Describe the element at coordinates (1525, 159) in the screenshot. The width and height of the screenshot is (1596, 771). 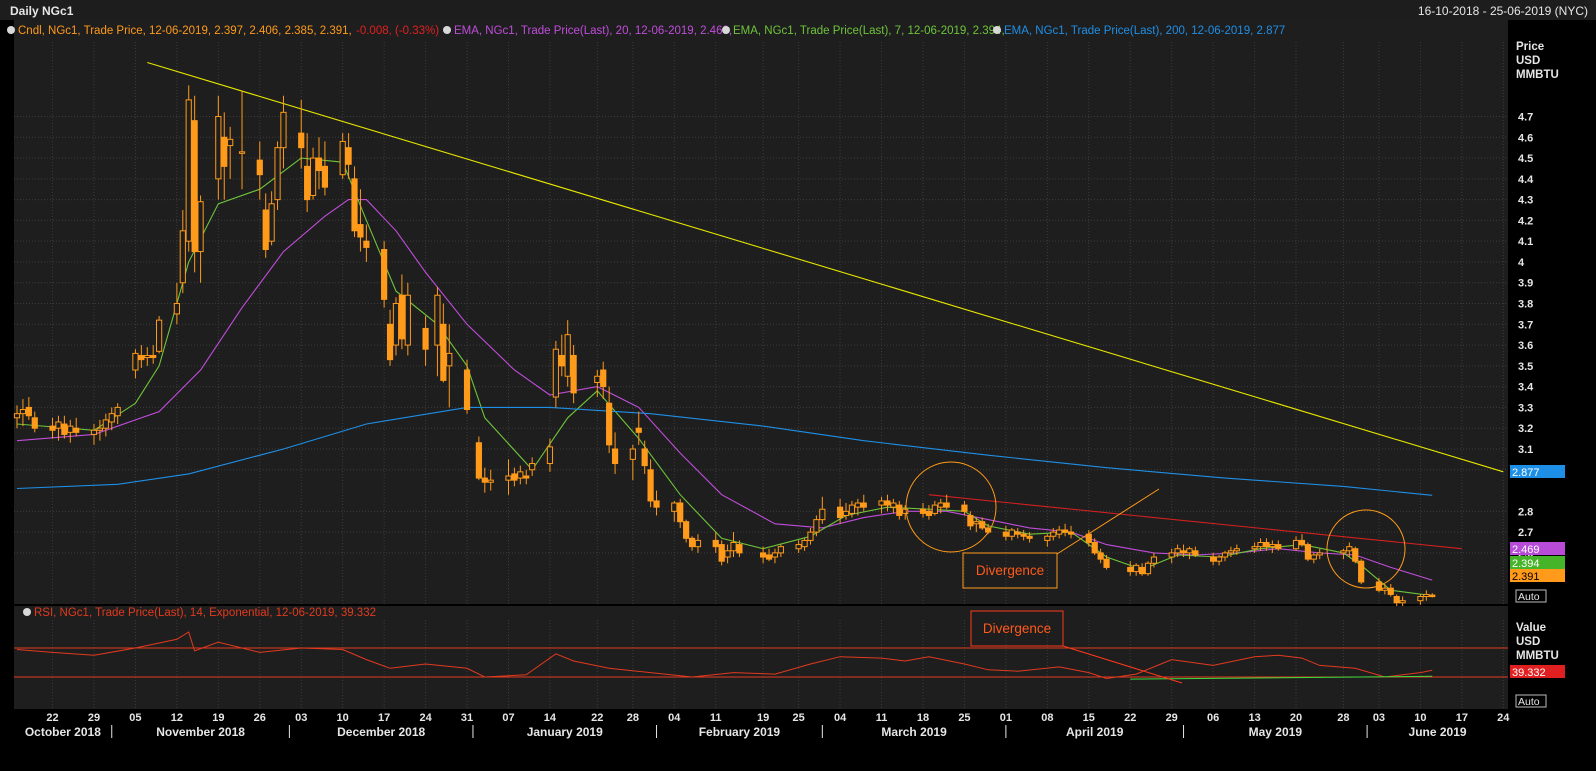
I see `price-tick-label: 4.5` at that location.